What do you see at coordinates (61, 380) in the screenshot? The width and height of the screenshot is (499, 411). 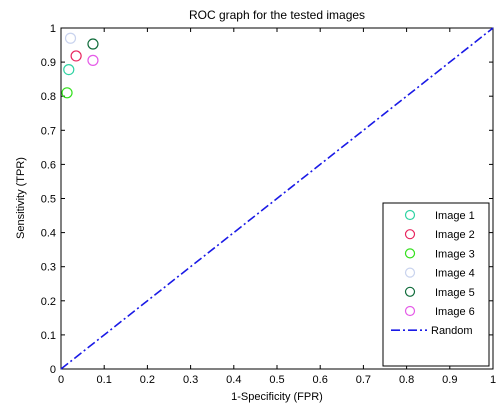 I see `x-tick-label: 0` at bounding box center [61, 380].